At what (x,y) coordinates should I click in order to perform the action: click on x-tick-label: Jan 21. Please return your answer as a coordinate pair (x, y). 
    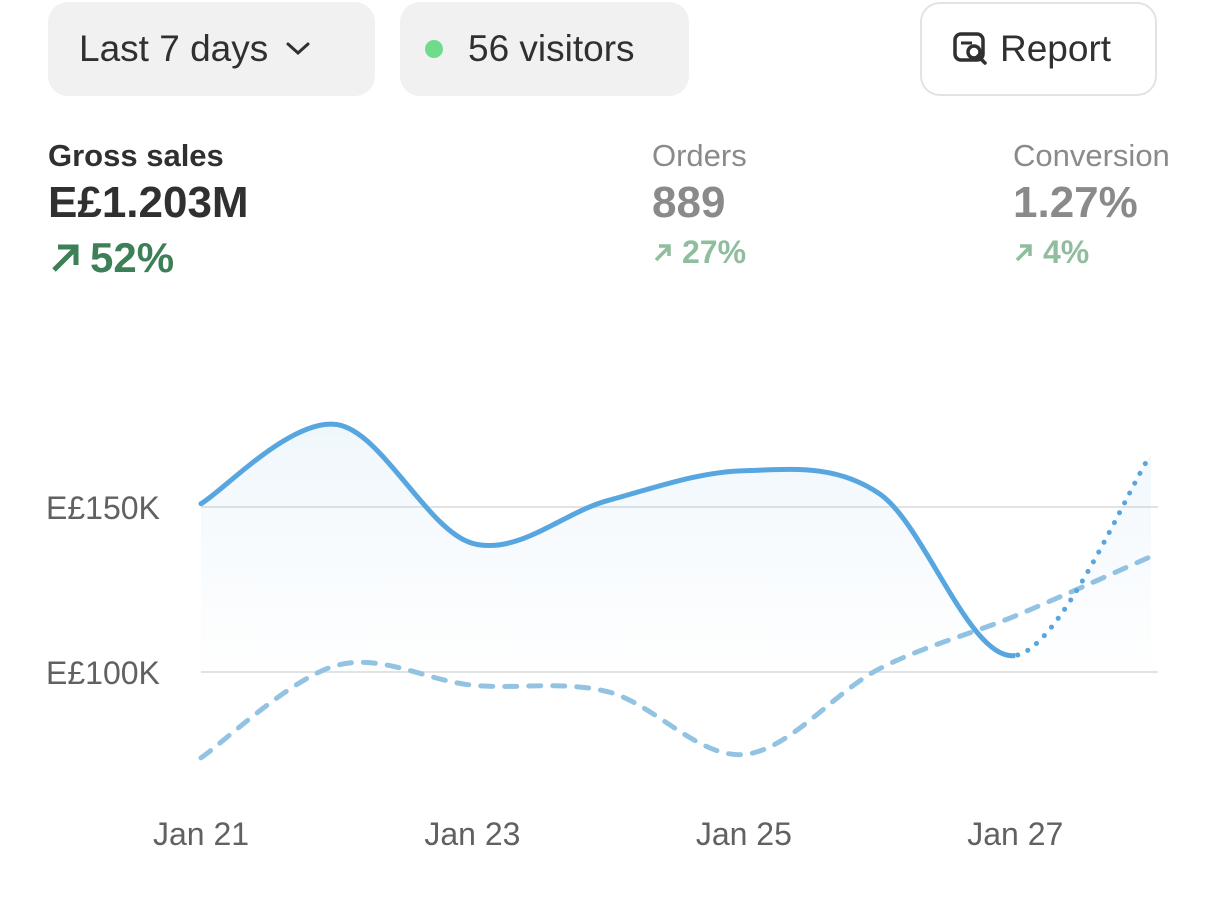
    Looking at the image, I should click on (201, 834).